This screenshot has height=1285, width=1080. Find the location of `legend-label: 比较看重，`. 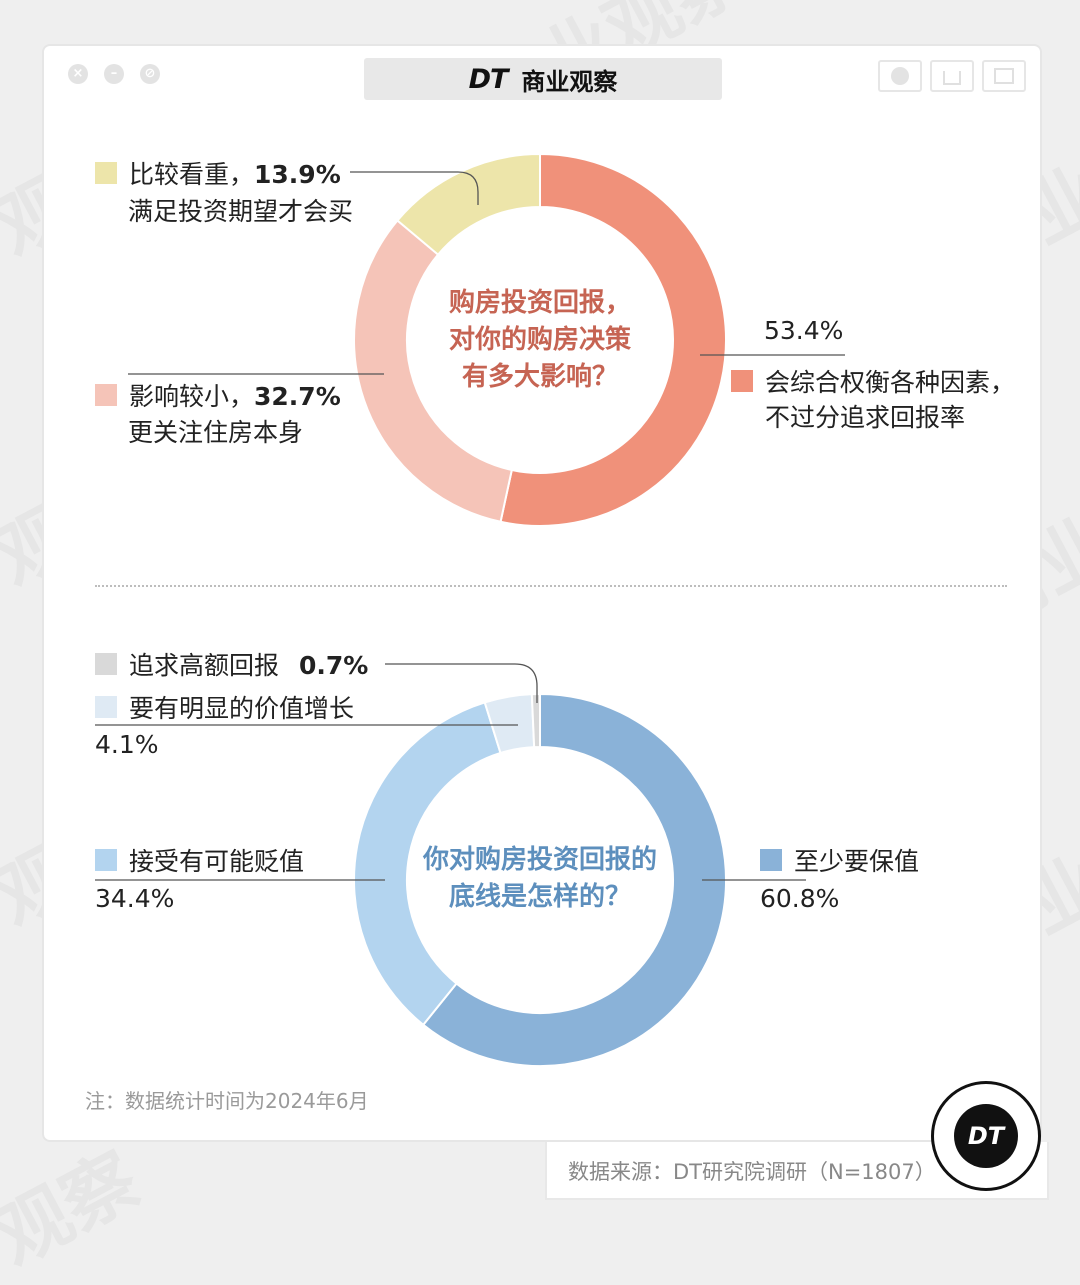

legend-label: 比较看重， is located at coordinates (192, 174).